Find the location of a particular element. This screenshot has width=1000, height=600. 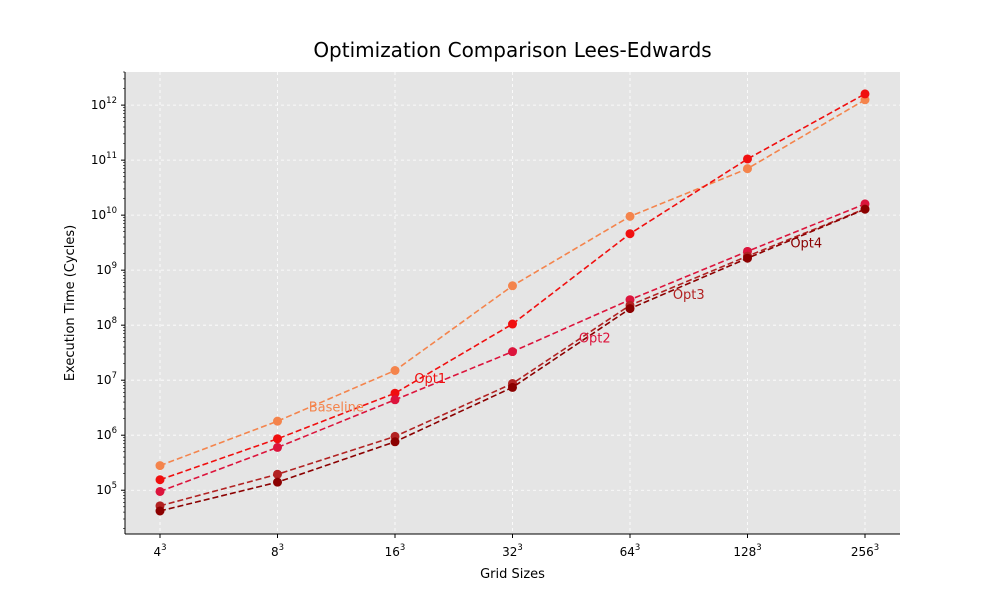

x-axis-label: Grid Sizes is located at coordinates (512, 574).